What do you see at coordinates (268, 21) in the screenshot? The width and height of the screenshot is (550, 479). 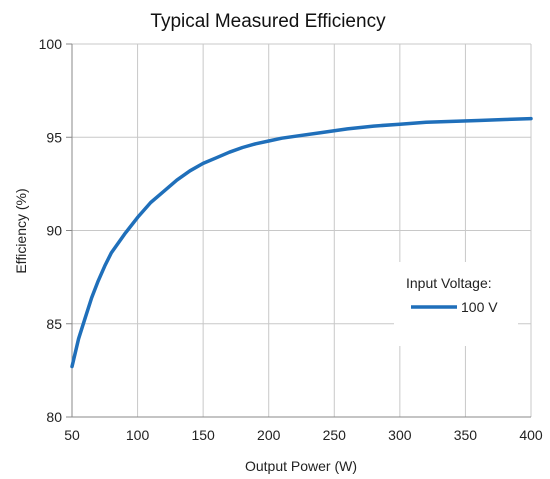 I see `chart-title: Typical Measured Efficiency` at bounding box center [268, 21].